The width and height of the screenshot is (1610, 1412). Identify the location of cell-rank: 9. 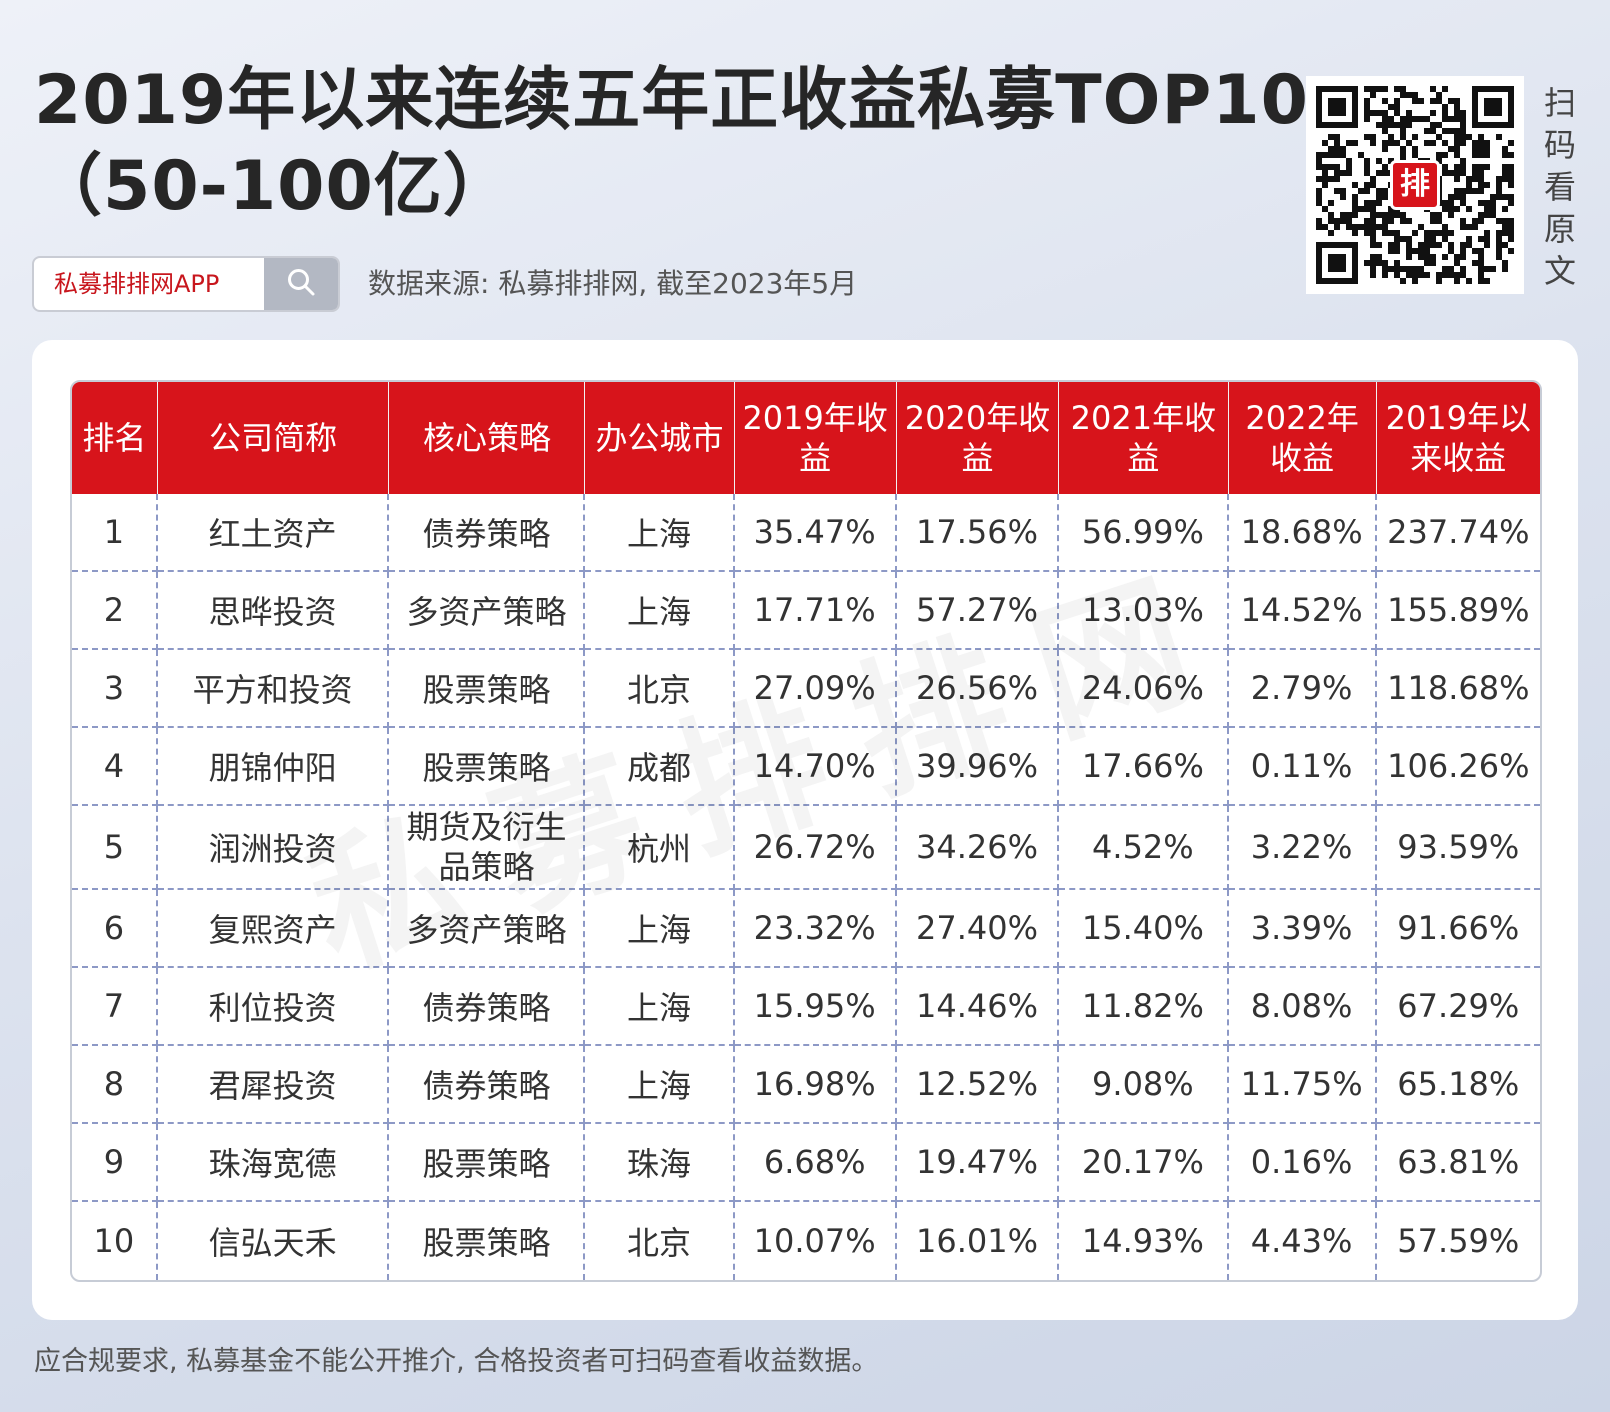
(115, 1163).